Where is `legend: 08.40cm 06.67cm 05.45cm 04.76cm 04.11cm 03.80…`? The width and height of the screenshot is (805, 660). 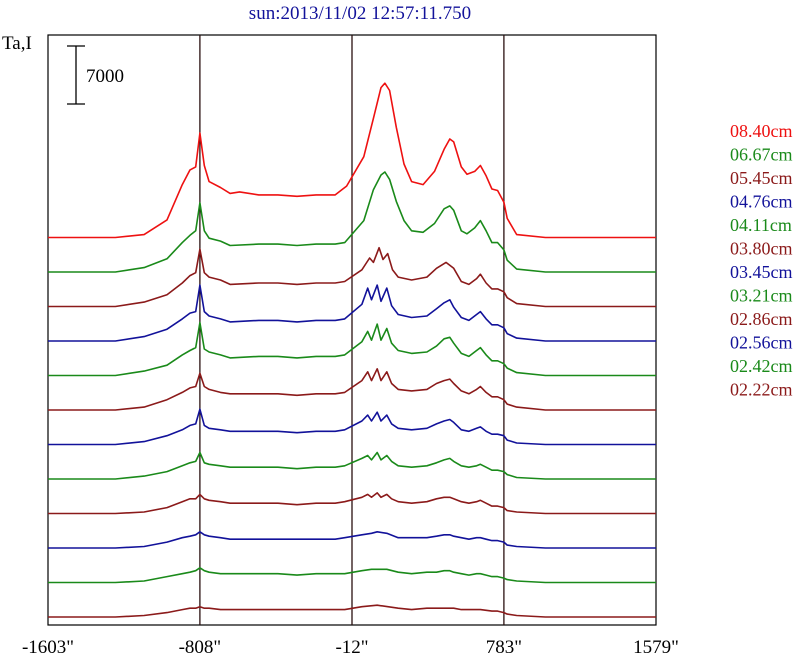
legend: 08.40cm 06.67cm 05.45cm 04.76cm 04.11cm 03.80… is located at coordinates (761, 260).